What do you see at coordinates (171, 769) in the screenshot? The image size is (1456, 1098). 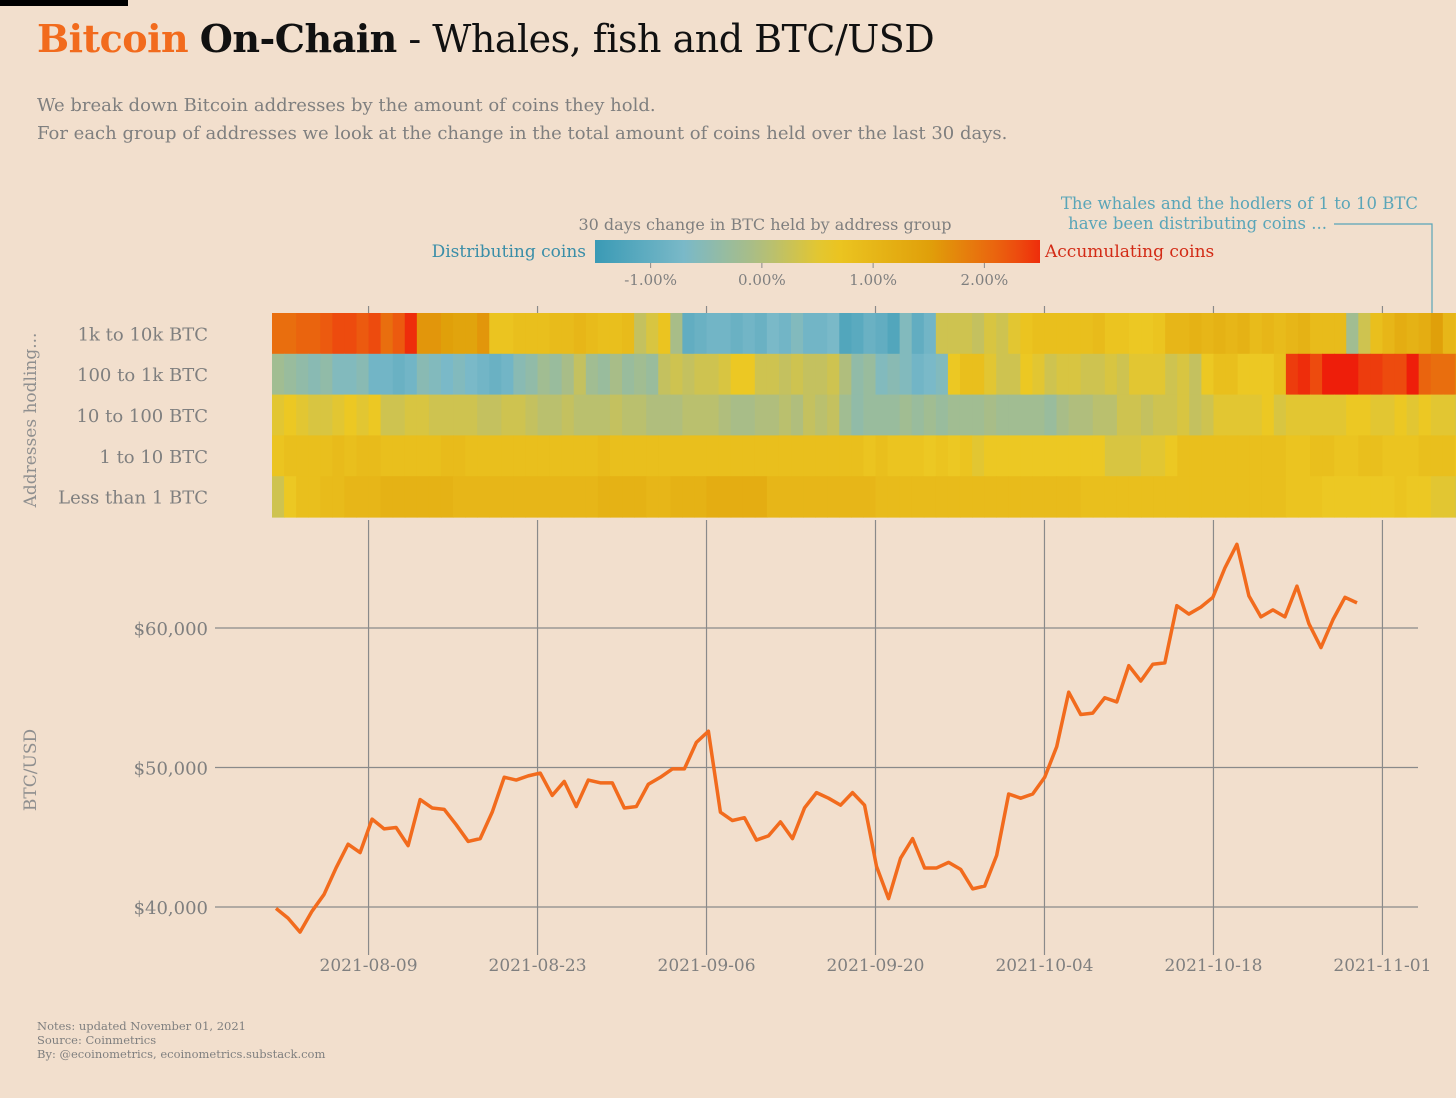 I see `y-tick-label: $50,000` at bounding box center [171, 769].